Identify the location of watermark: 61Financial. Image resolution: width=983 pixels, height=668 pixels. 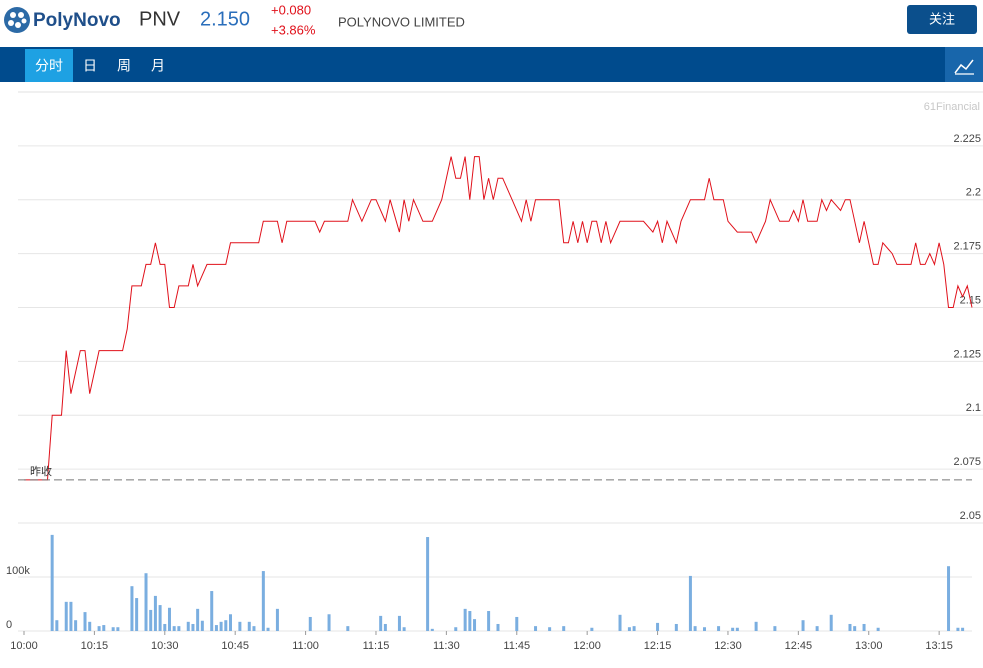
(952, 107).